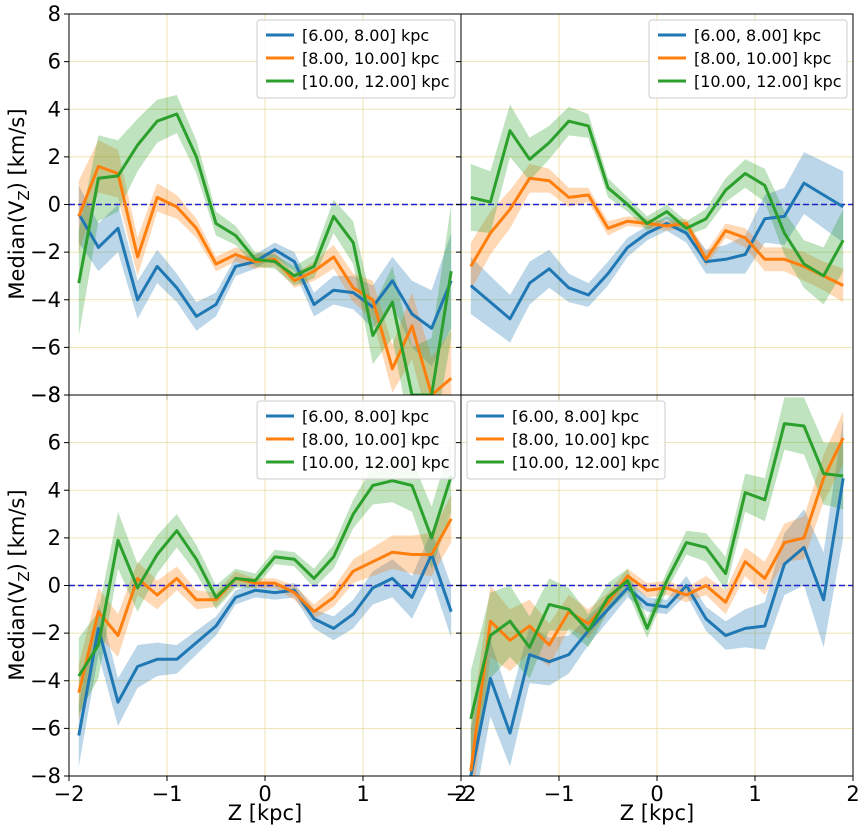 The width and height of the screenshot is (864, 831). What do you see at coordinates (54, 14) in the screenshot?
I see `y-tick-label: 8` at bounding box center [54, 14].